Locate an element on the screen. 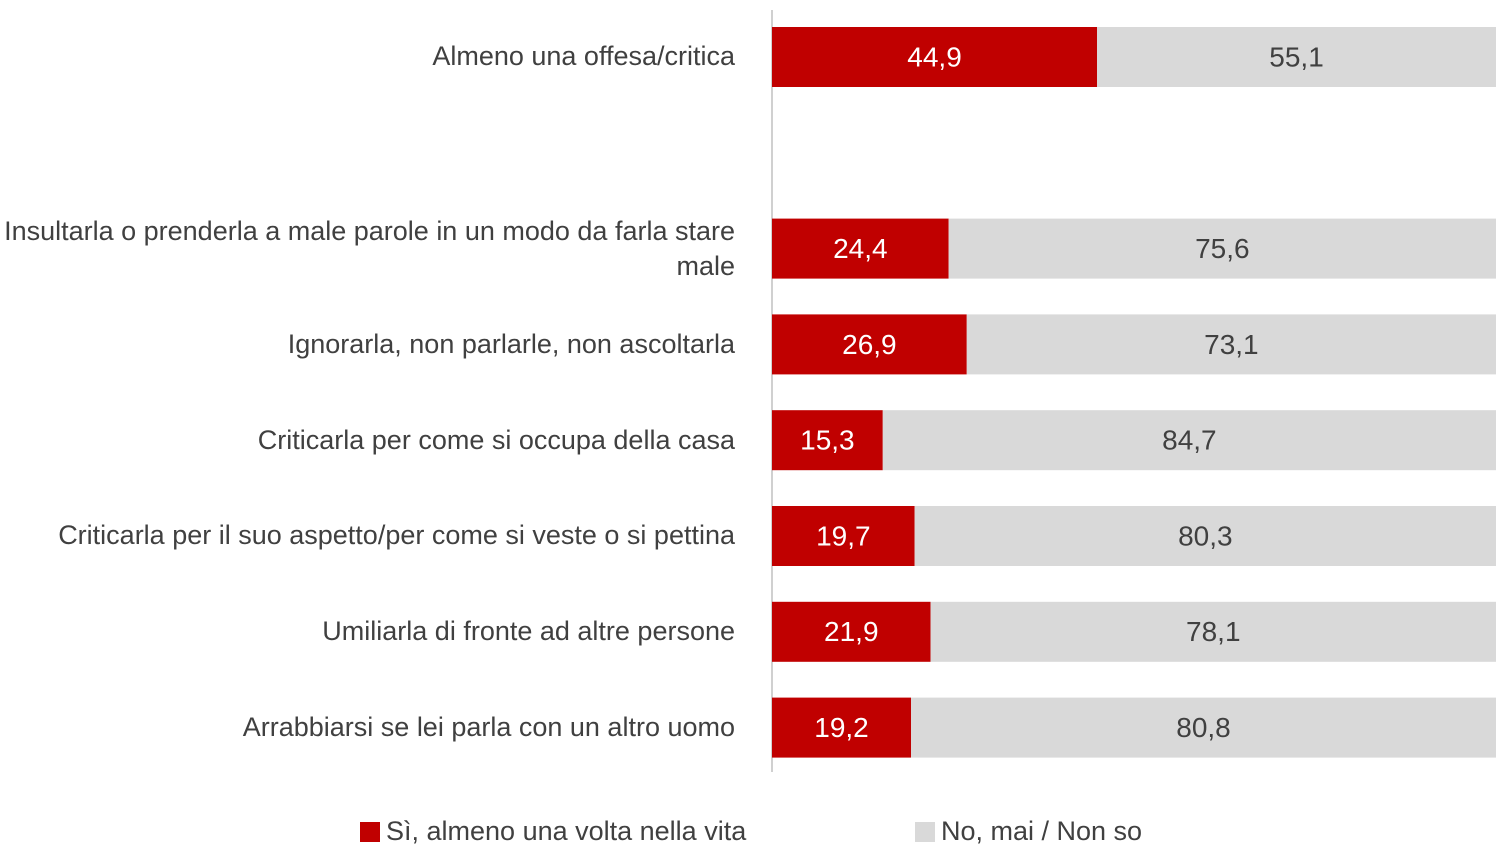 The image size is (1496, 847). value-label: 21,9 is located at coordinates (851, 631).